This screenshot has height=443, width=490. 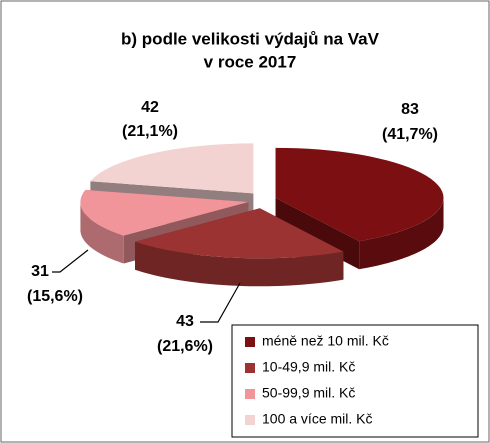 What do you see at coordinates (410, 134) in the screenshot?
I see `data-label: (41,7%)` at bounding box center [410, 134].